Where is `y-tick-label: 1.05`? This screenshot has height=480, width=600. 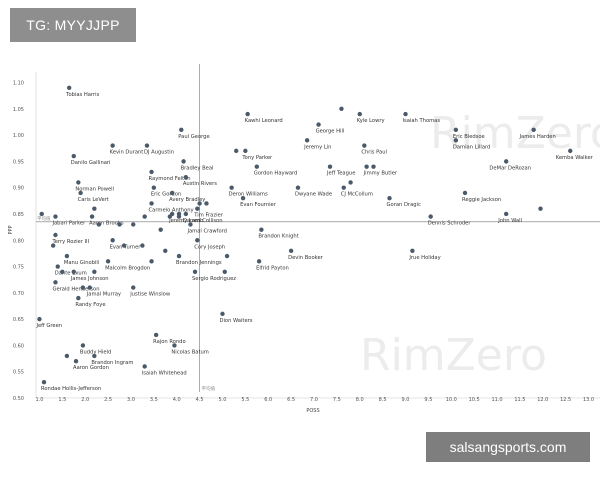 y-tick-label: 1.05 is located at coordinates (18, 110).